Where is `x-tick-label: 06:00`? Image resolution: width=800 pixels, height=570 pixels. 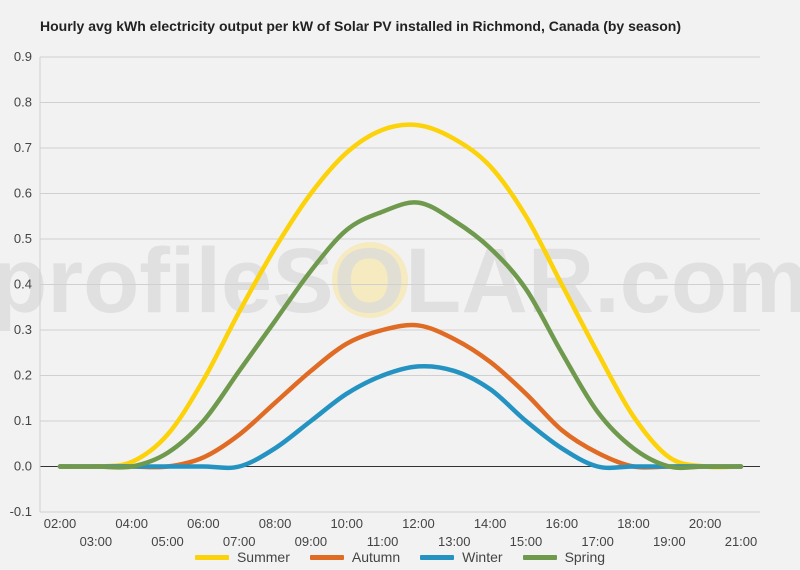
x-tick-label: 06:00 is located at coordinates (203, 523).